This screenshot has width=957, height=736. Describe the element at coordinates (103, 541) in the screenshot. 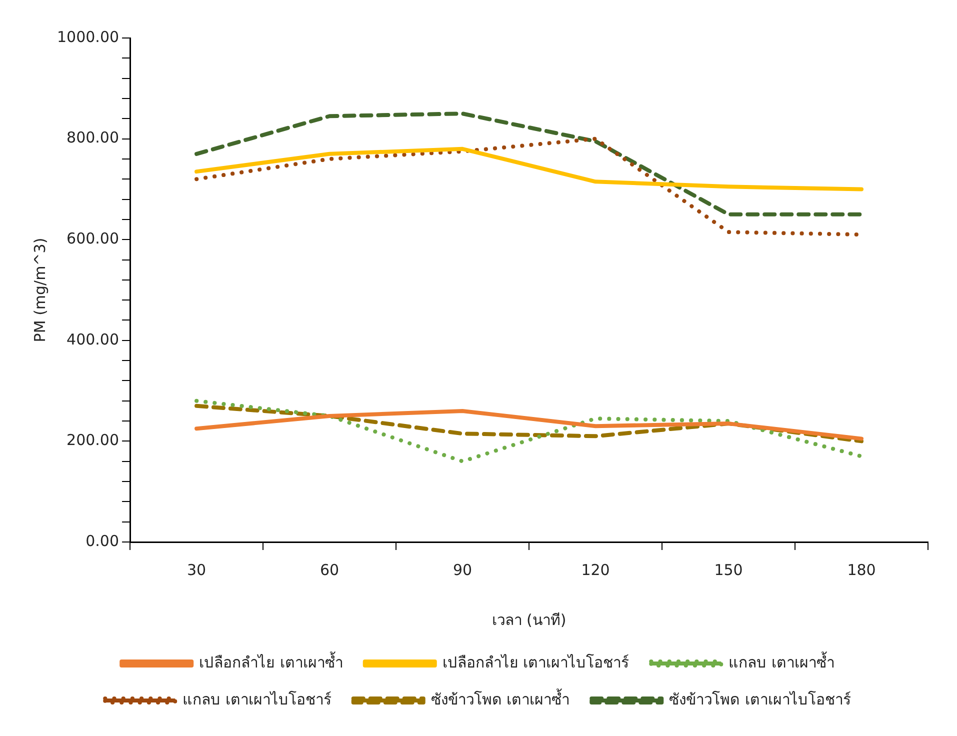

I see `y-tick-label: 0.00` at that location.